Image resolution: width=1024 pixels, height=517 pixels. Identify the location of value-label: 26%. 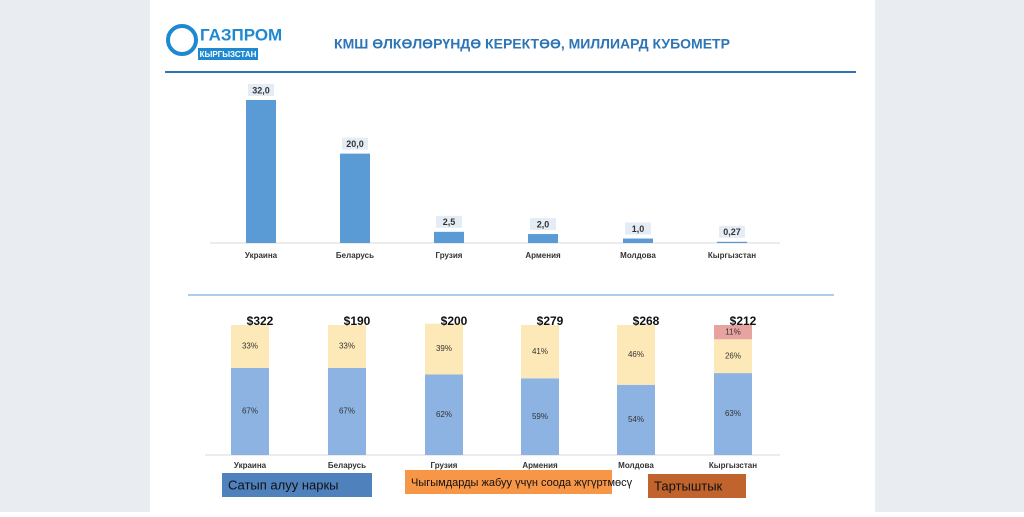
(733, 355).